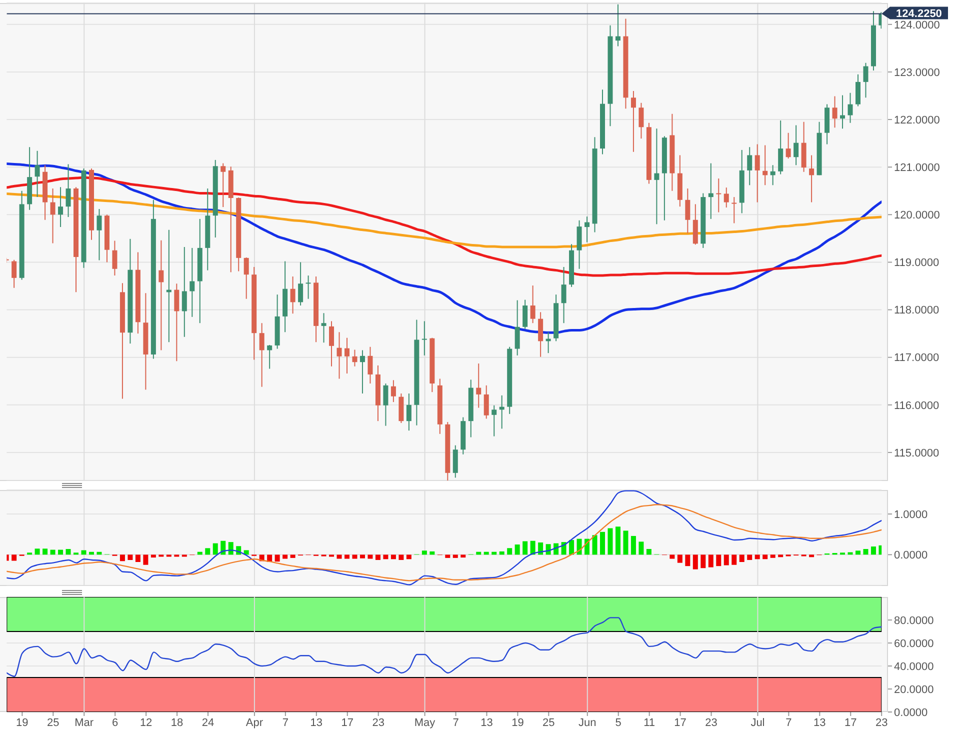 This screenshot has height=744, width=970. Describe the element at coordinates (917, 263) in the screenshot. I see `y-tick-label: 119.0000` at that location.